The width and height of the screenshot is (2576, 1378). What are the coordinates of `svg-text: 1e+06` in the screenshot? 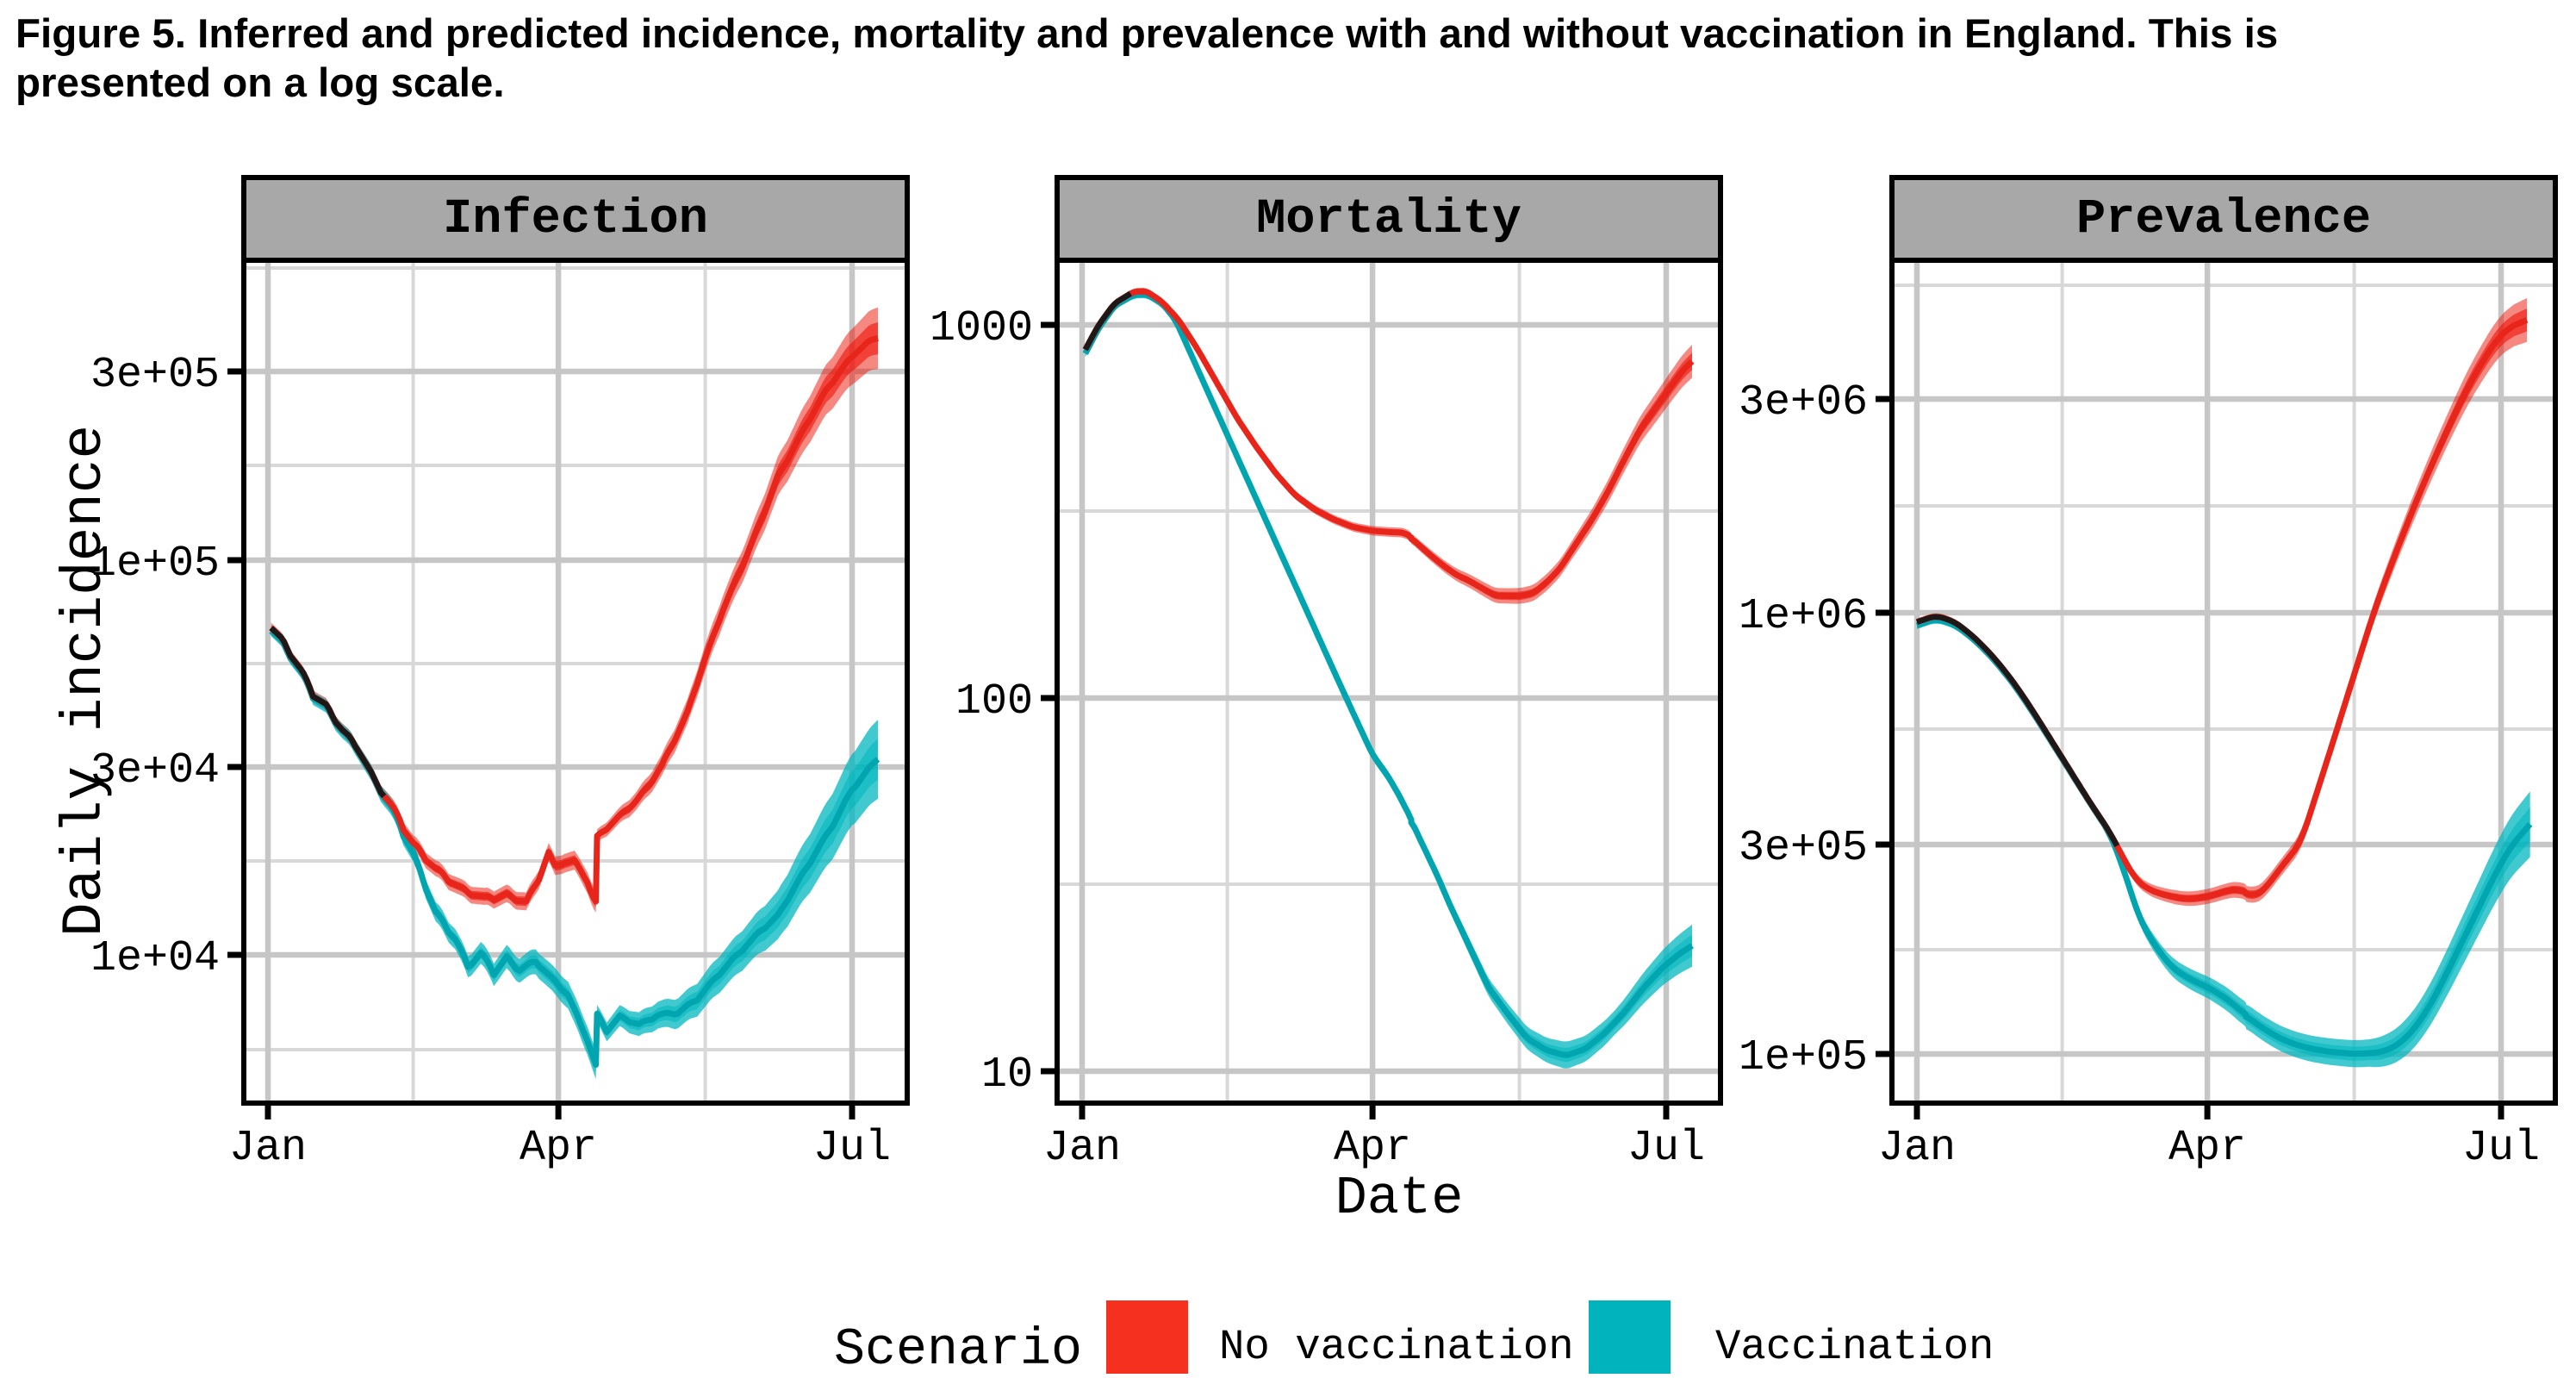 It's located at (1804, 617).